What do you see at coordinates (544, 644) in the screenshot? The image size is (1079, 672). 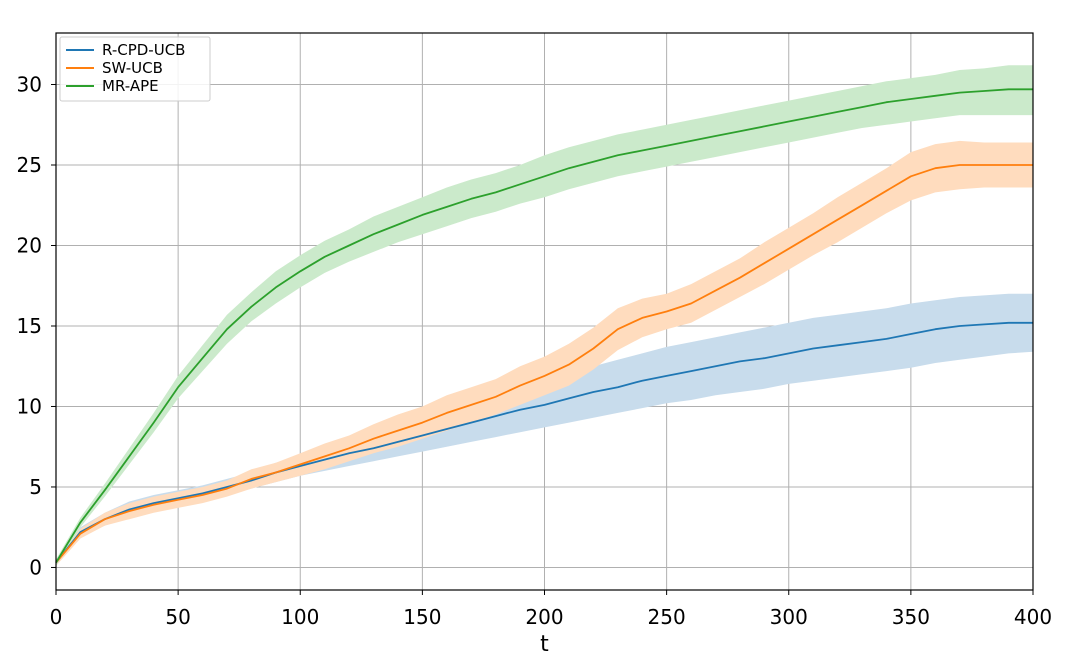 I see `x-axis-title: t` at bounding box center [544, 644].